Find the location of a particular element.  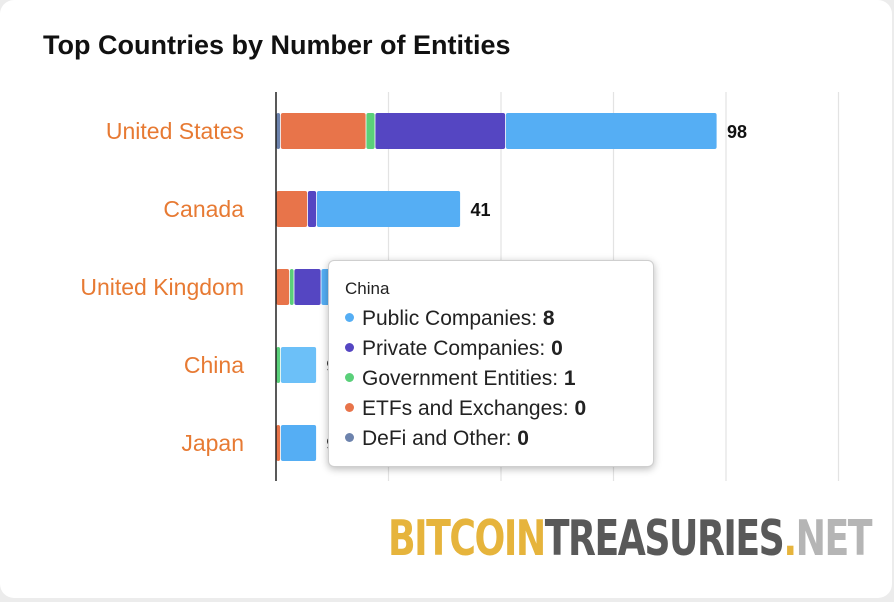

category-label-china: China is located at coordinates (214, 365).